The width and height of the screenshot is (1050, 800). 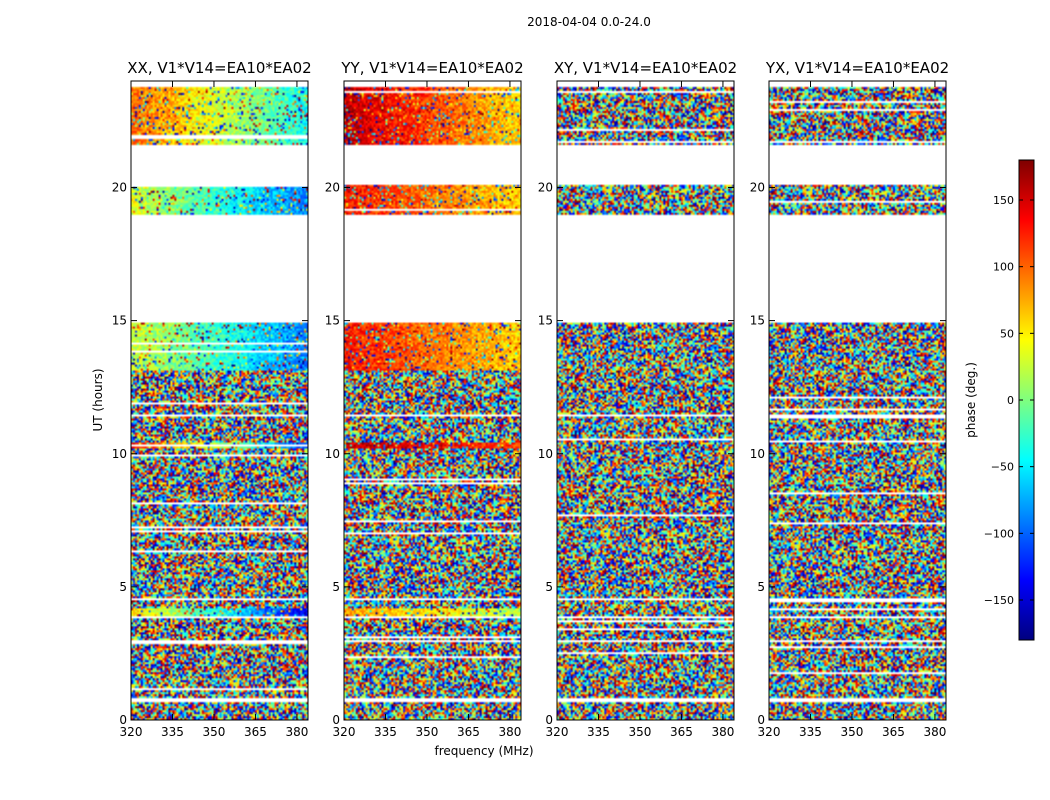 What do you see at coordinates (219, 68) in the screenshot?
I see `panel-title: XX, V1*V14=EA10*EA02` at bounding box center [219, 68].